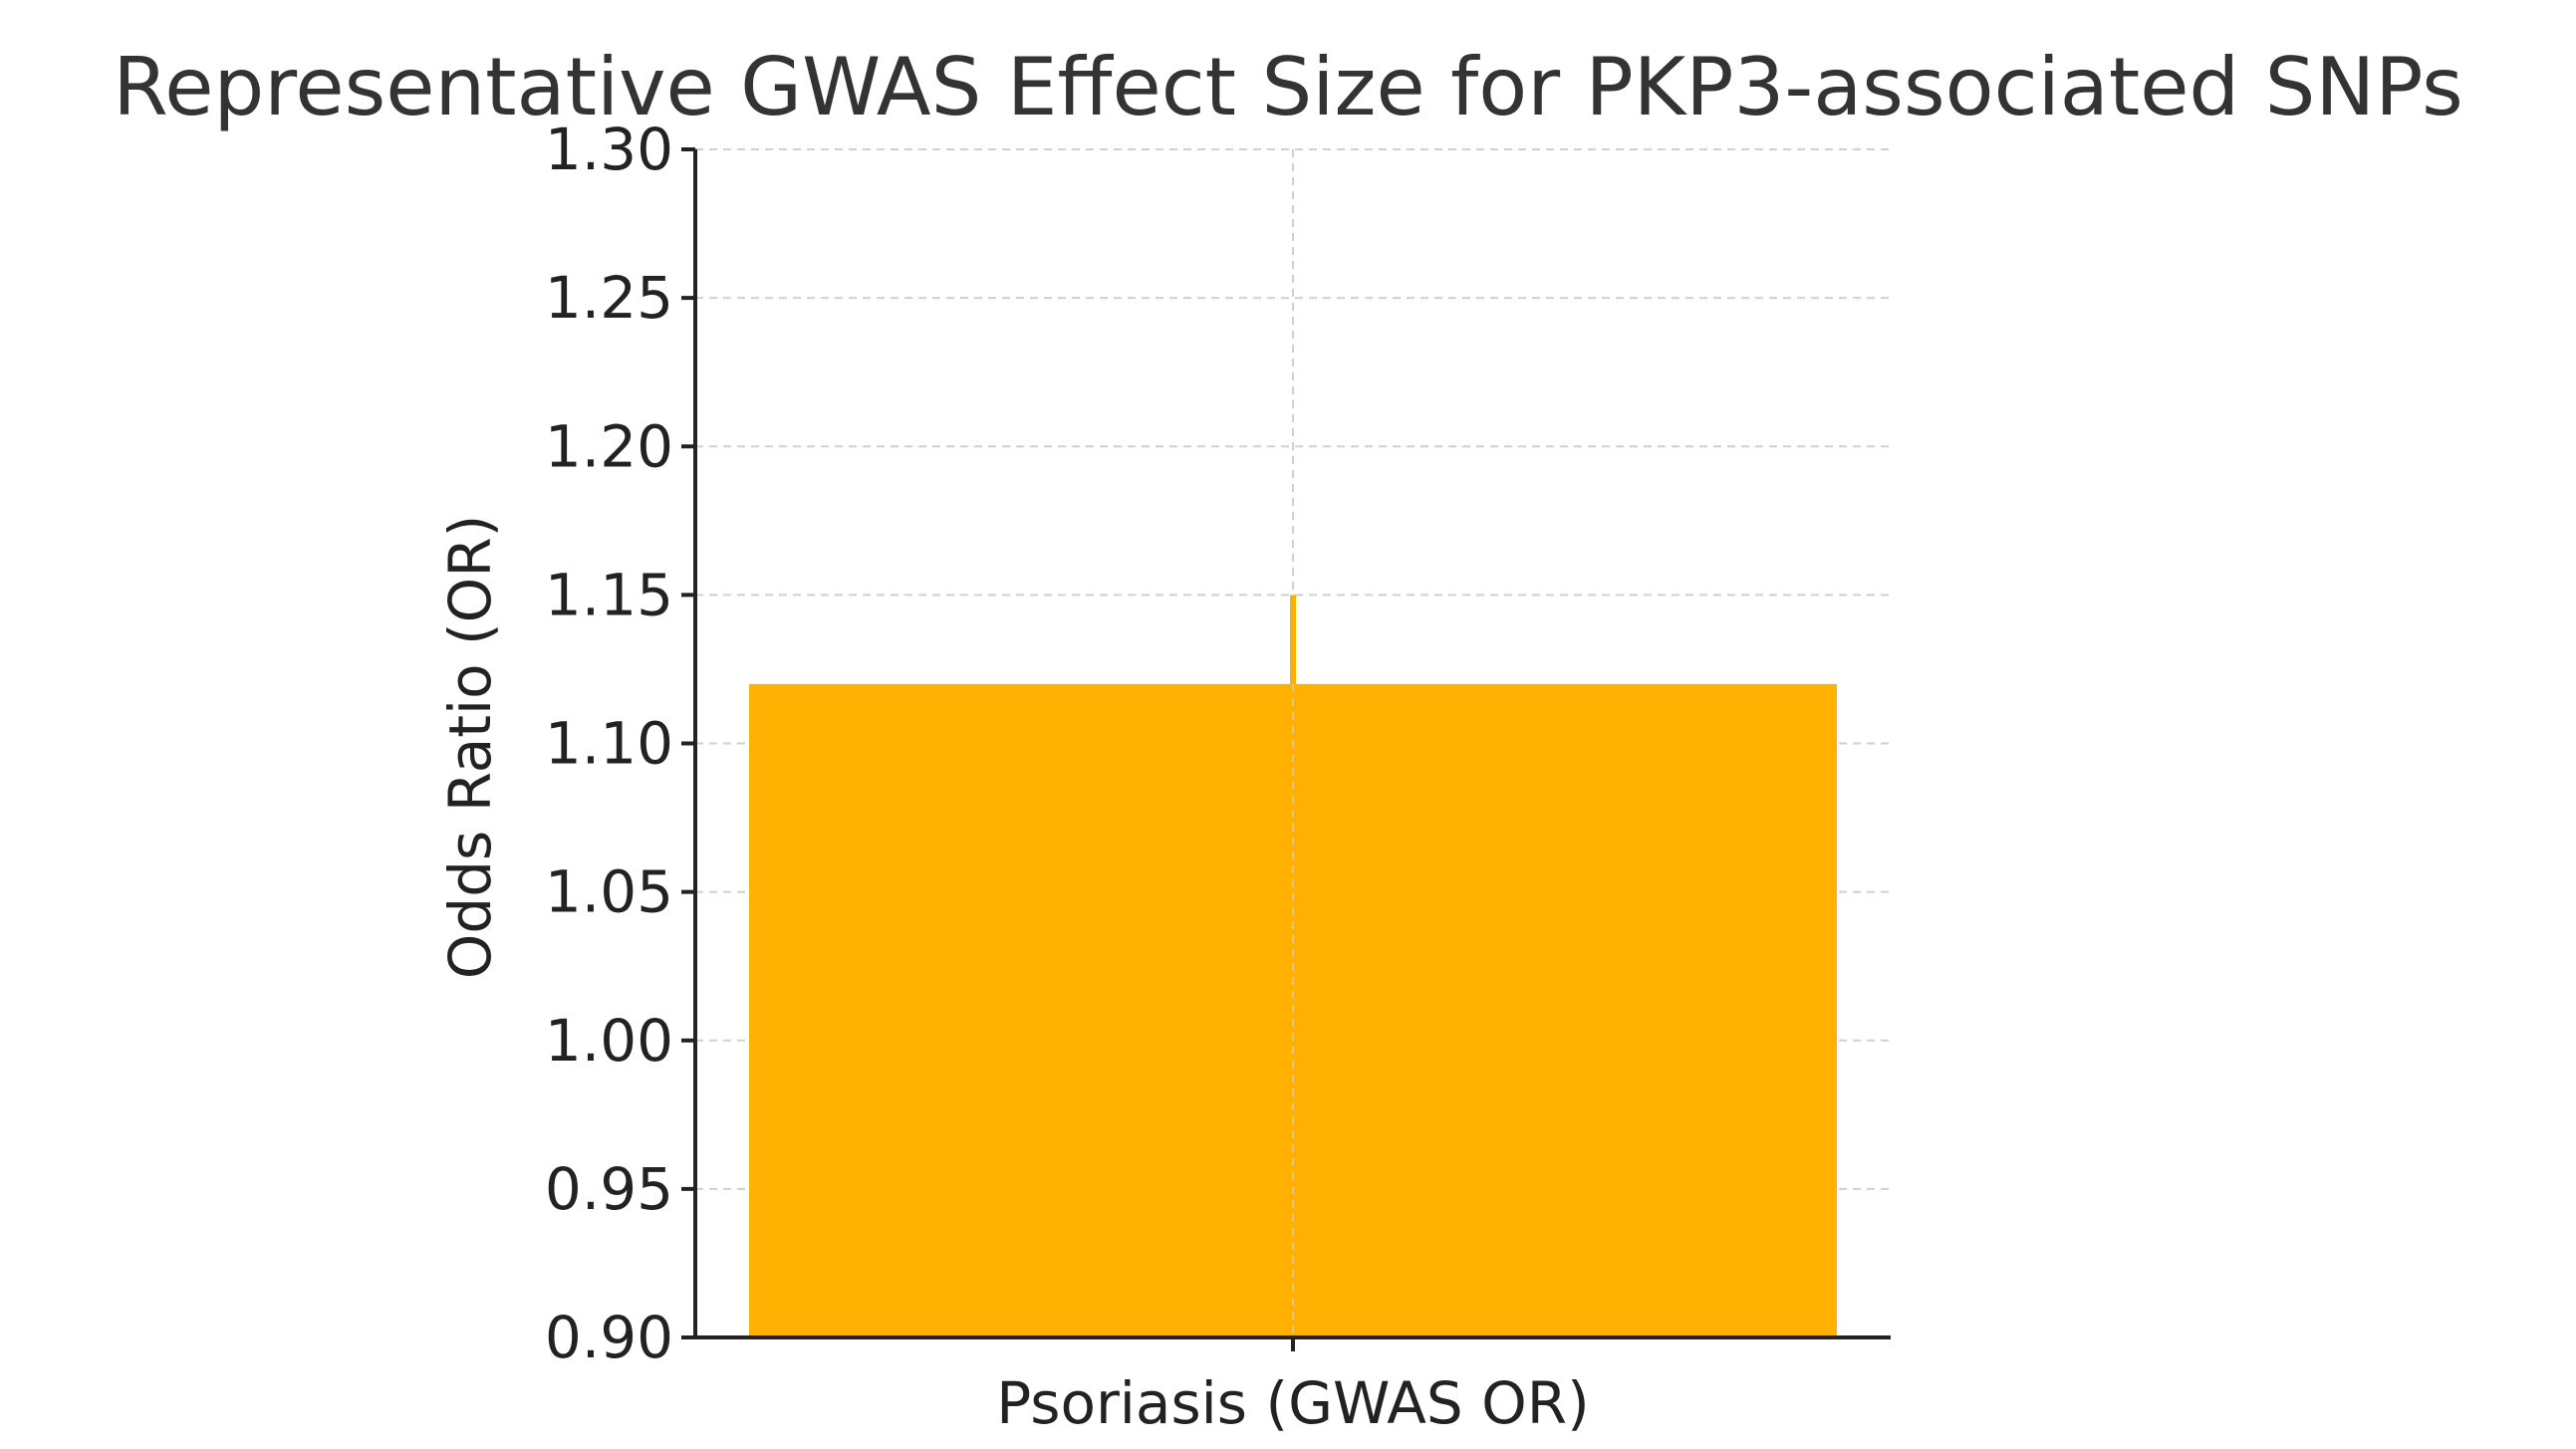  What do you see at coordinates (609, 1041) in the screenshot?
I see `y-tick-label: 1.00` at bounding box center [609, 1041].